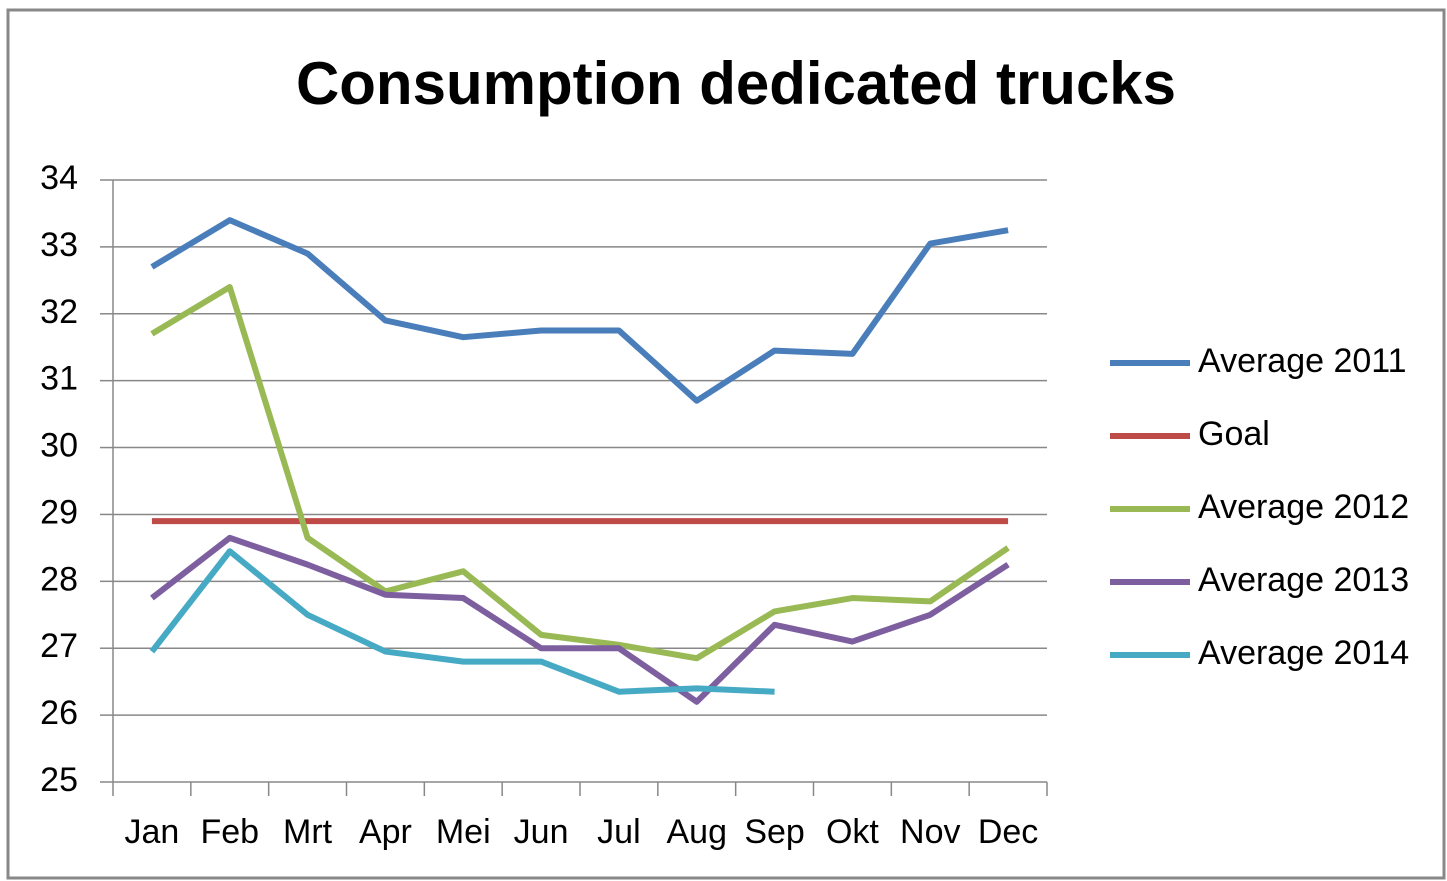  What do you see at coordinates (1303, 507) in the screenshot?
I see `legend-label: Average 2012` at bounding box center [1303, 507].